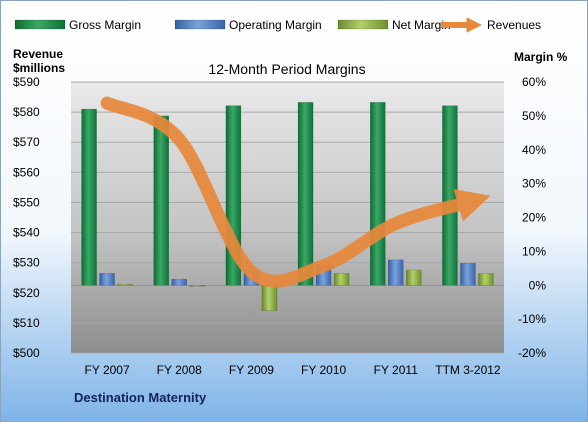 Image resolution: width=588 pixels, height=422 pixels. What do you see at coordinates (421, 25) in the screenshot?
I see `legend-label: Net Margin` at bounding box center [421, 25].